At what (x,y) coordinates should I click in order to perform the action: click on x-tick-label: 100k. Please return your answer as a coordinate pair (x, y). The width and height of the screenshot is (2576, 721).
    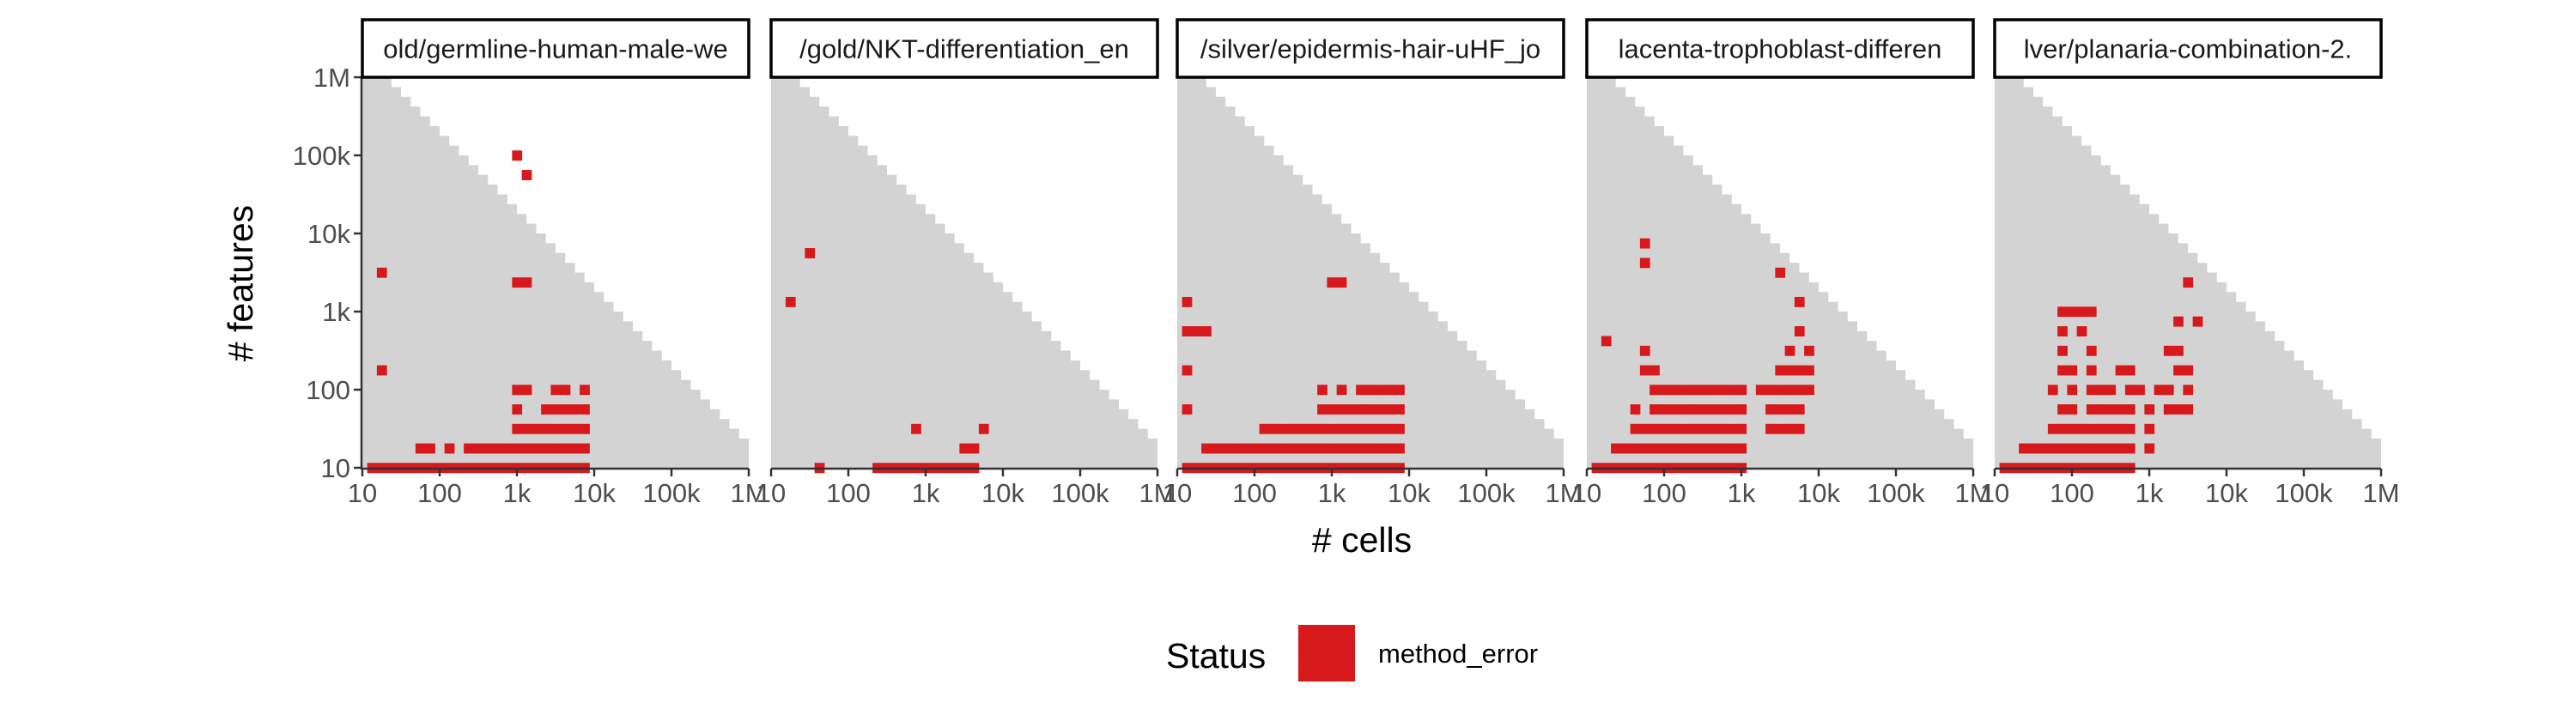
    Looking at the image, I should click on (2304, 493).